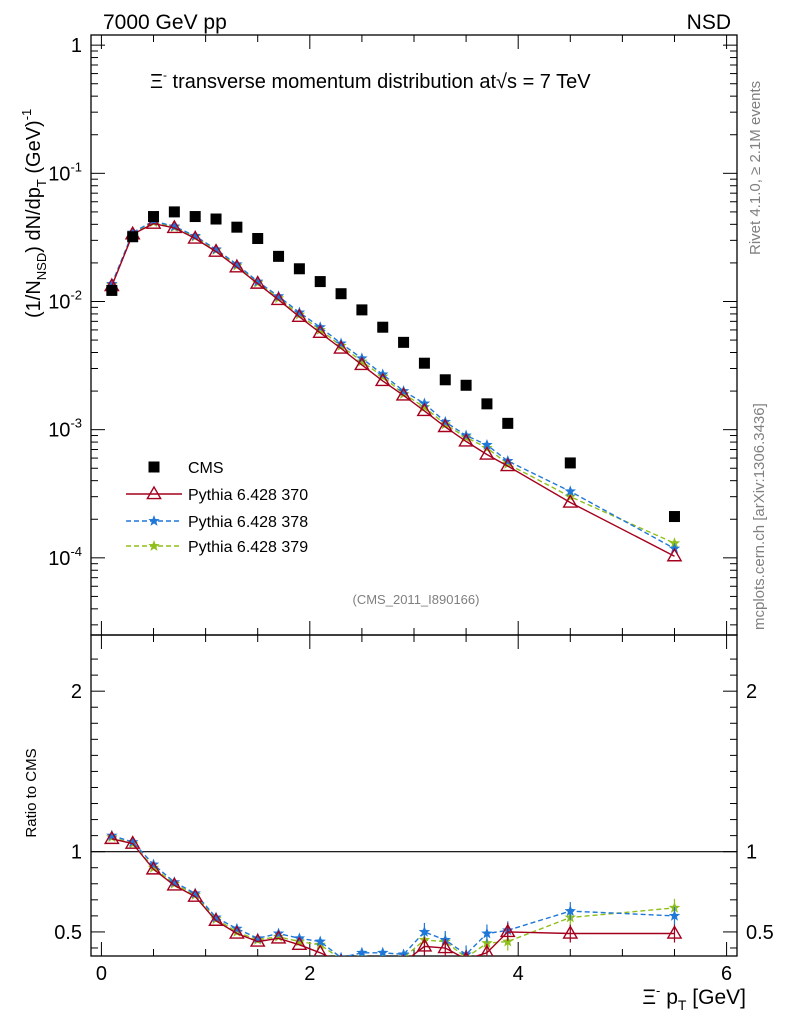 This screenshot has height=1024, width=786. What do you see at coordinates (156, 82) in the screenshot?
I see `title-xi-symbol: Ξ` at bounding box center [156, 82].